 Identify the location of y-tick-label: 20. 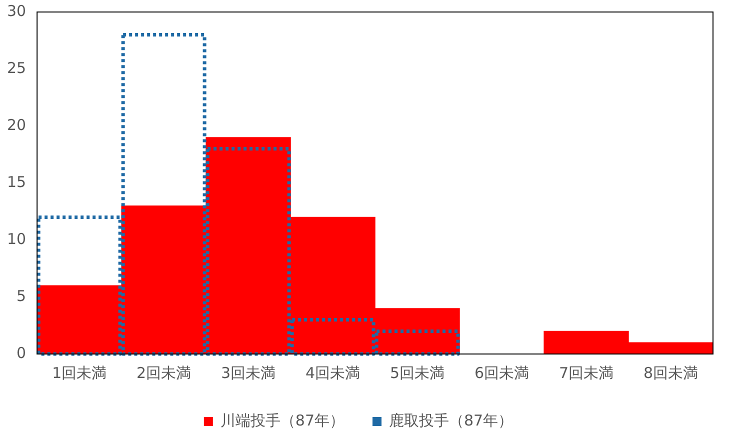
(16, 125).